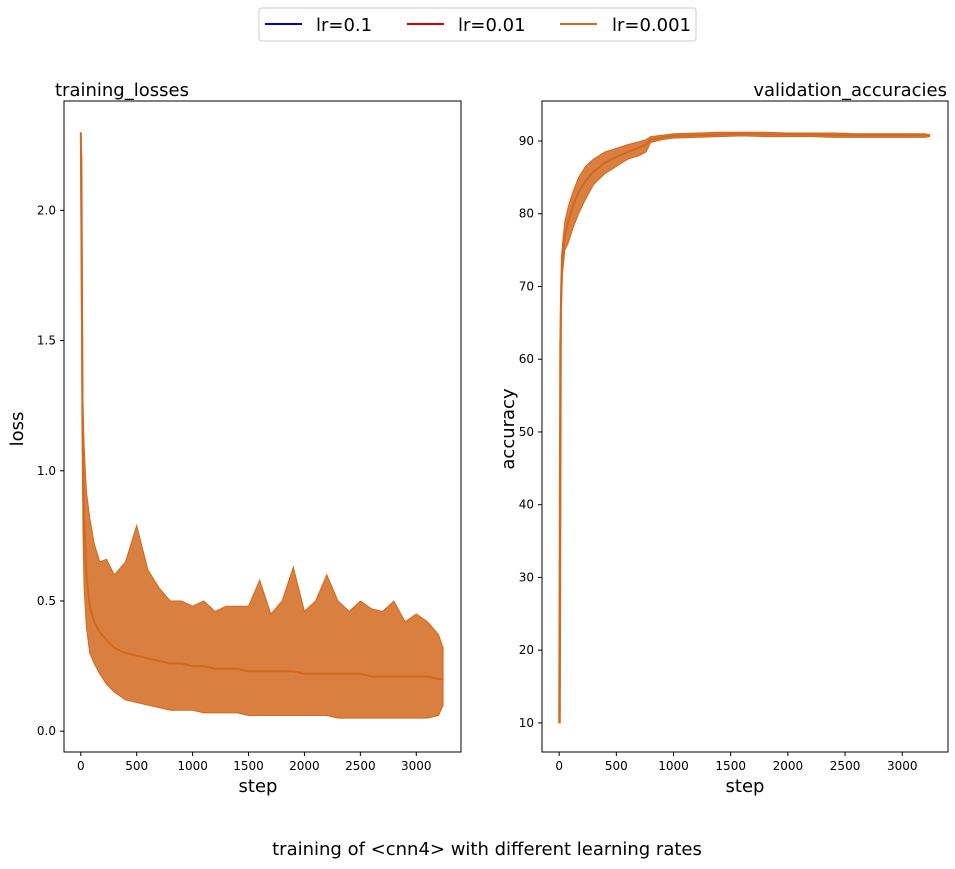 This screenshot has height=869, width=955. Describe the element at coordinates (559, 766) in the screenshot. I see `validation-accuracies-xtick-label: 0` at that location.